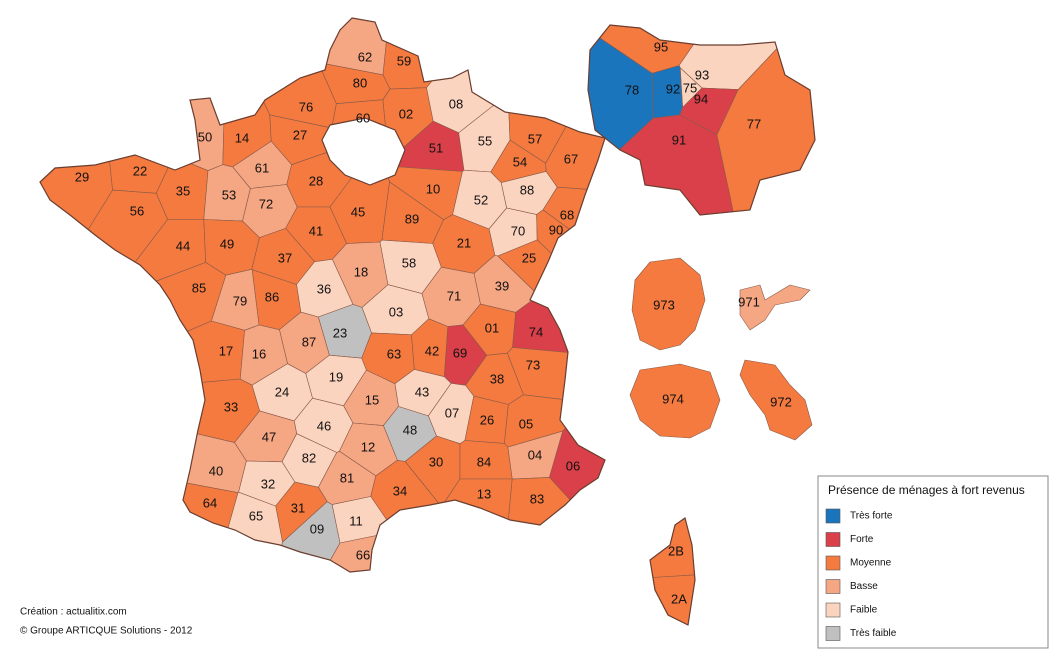  What do you see at coordinates (347, 477) in the screenshot?
I see `department-code: 81` at bounding box center [347, 477].